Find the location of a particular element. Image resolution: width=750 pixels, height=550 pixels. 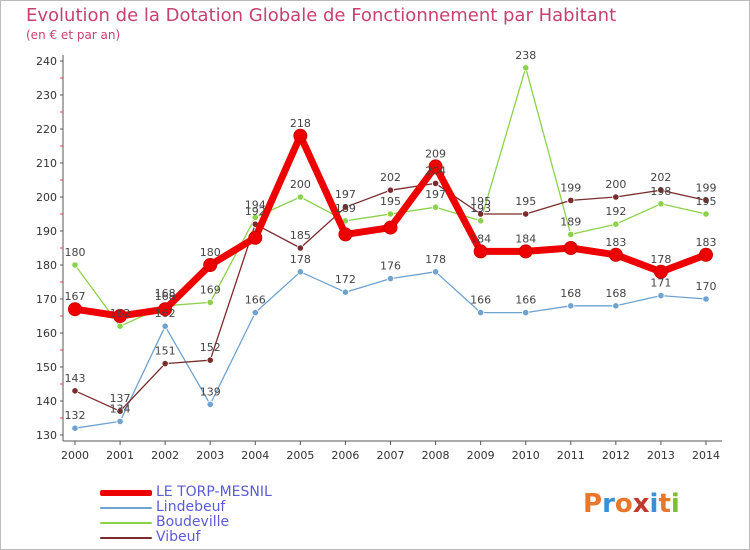

logo-letter: t is located at coordinates (664, 504).